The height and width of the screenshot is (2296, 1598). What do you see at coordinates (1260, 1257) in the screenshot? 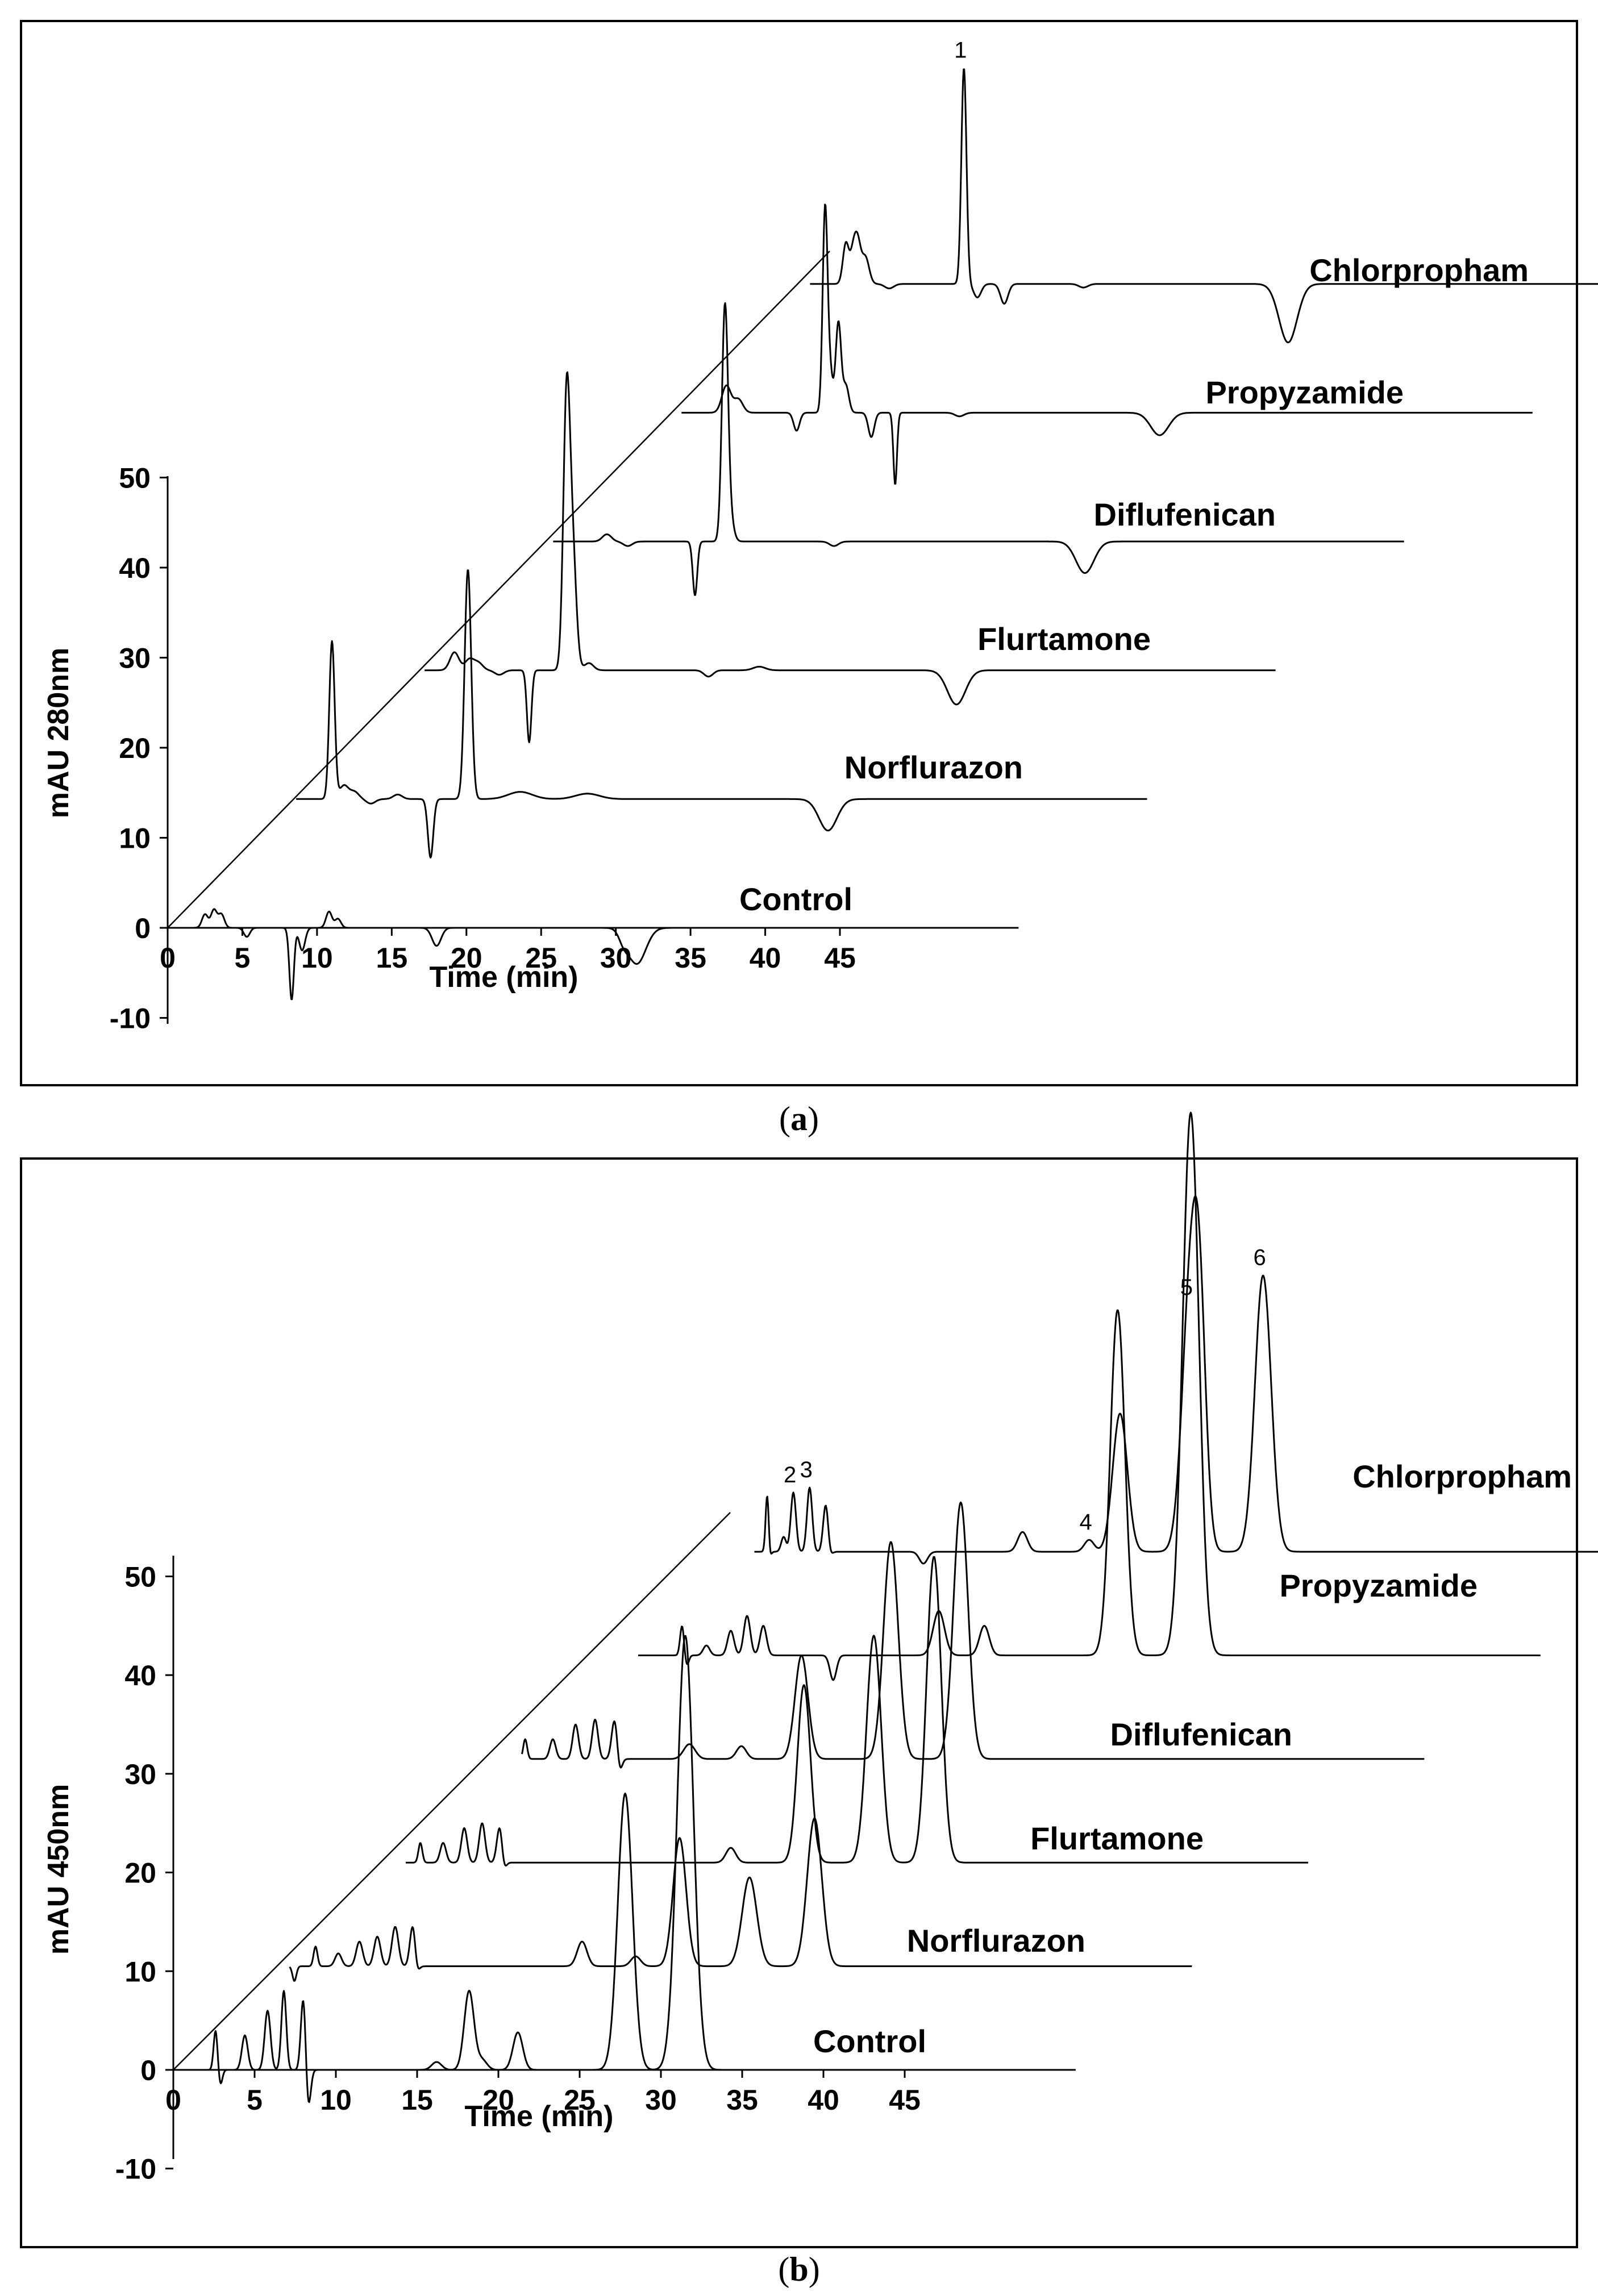
I see `peak-number-label: 6` at bounding box center [1260, 1257].